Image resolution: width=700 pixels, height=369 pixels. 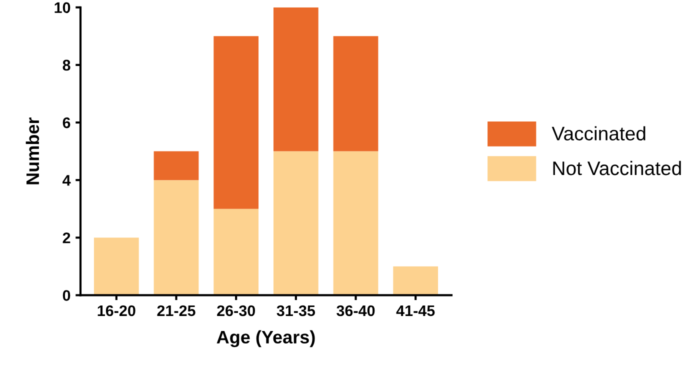 I want to click on x-tick-label: 26-30, so click(x=236, y=310).